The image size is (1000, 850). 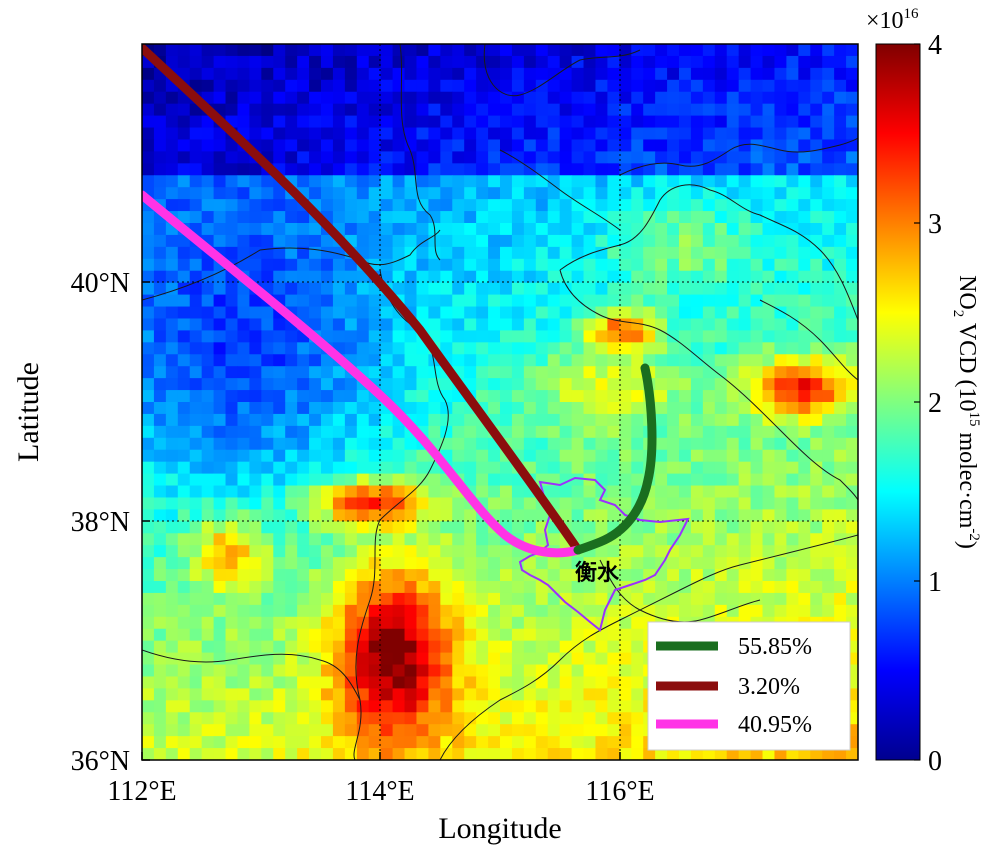 What do you see at coordinates (966, 412) in the screenshot?
I see `colorbar-label: NO2 VCD (1015 molec·cm-2)` at bounding box center [966, 412].